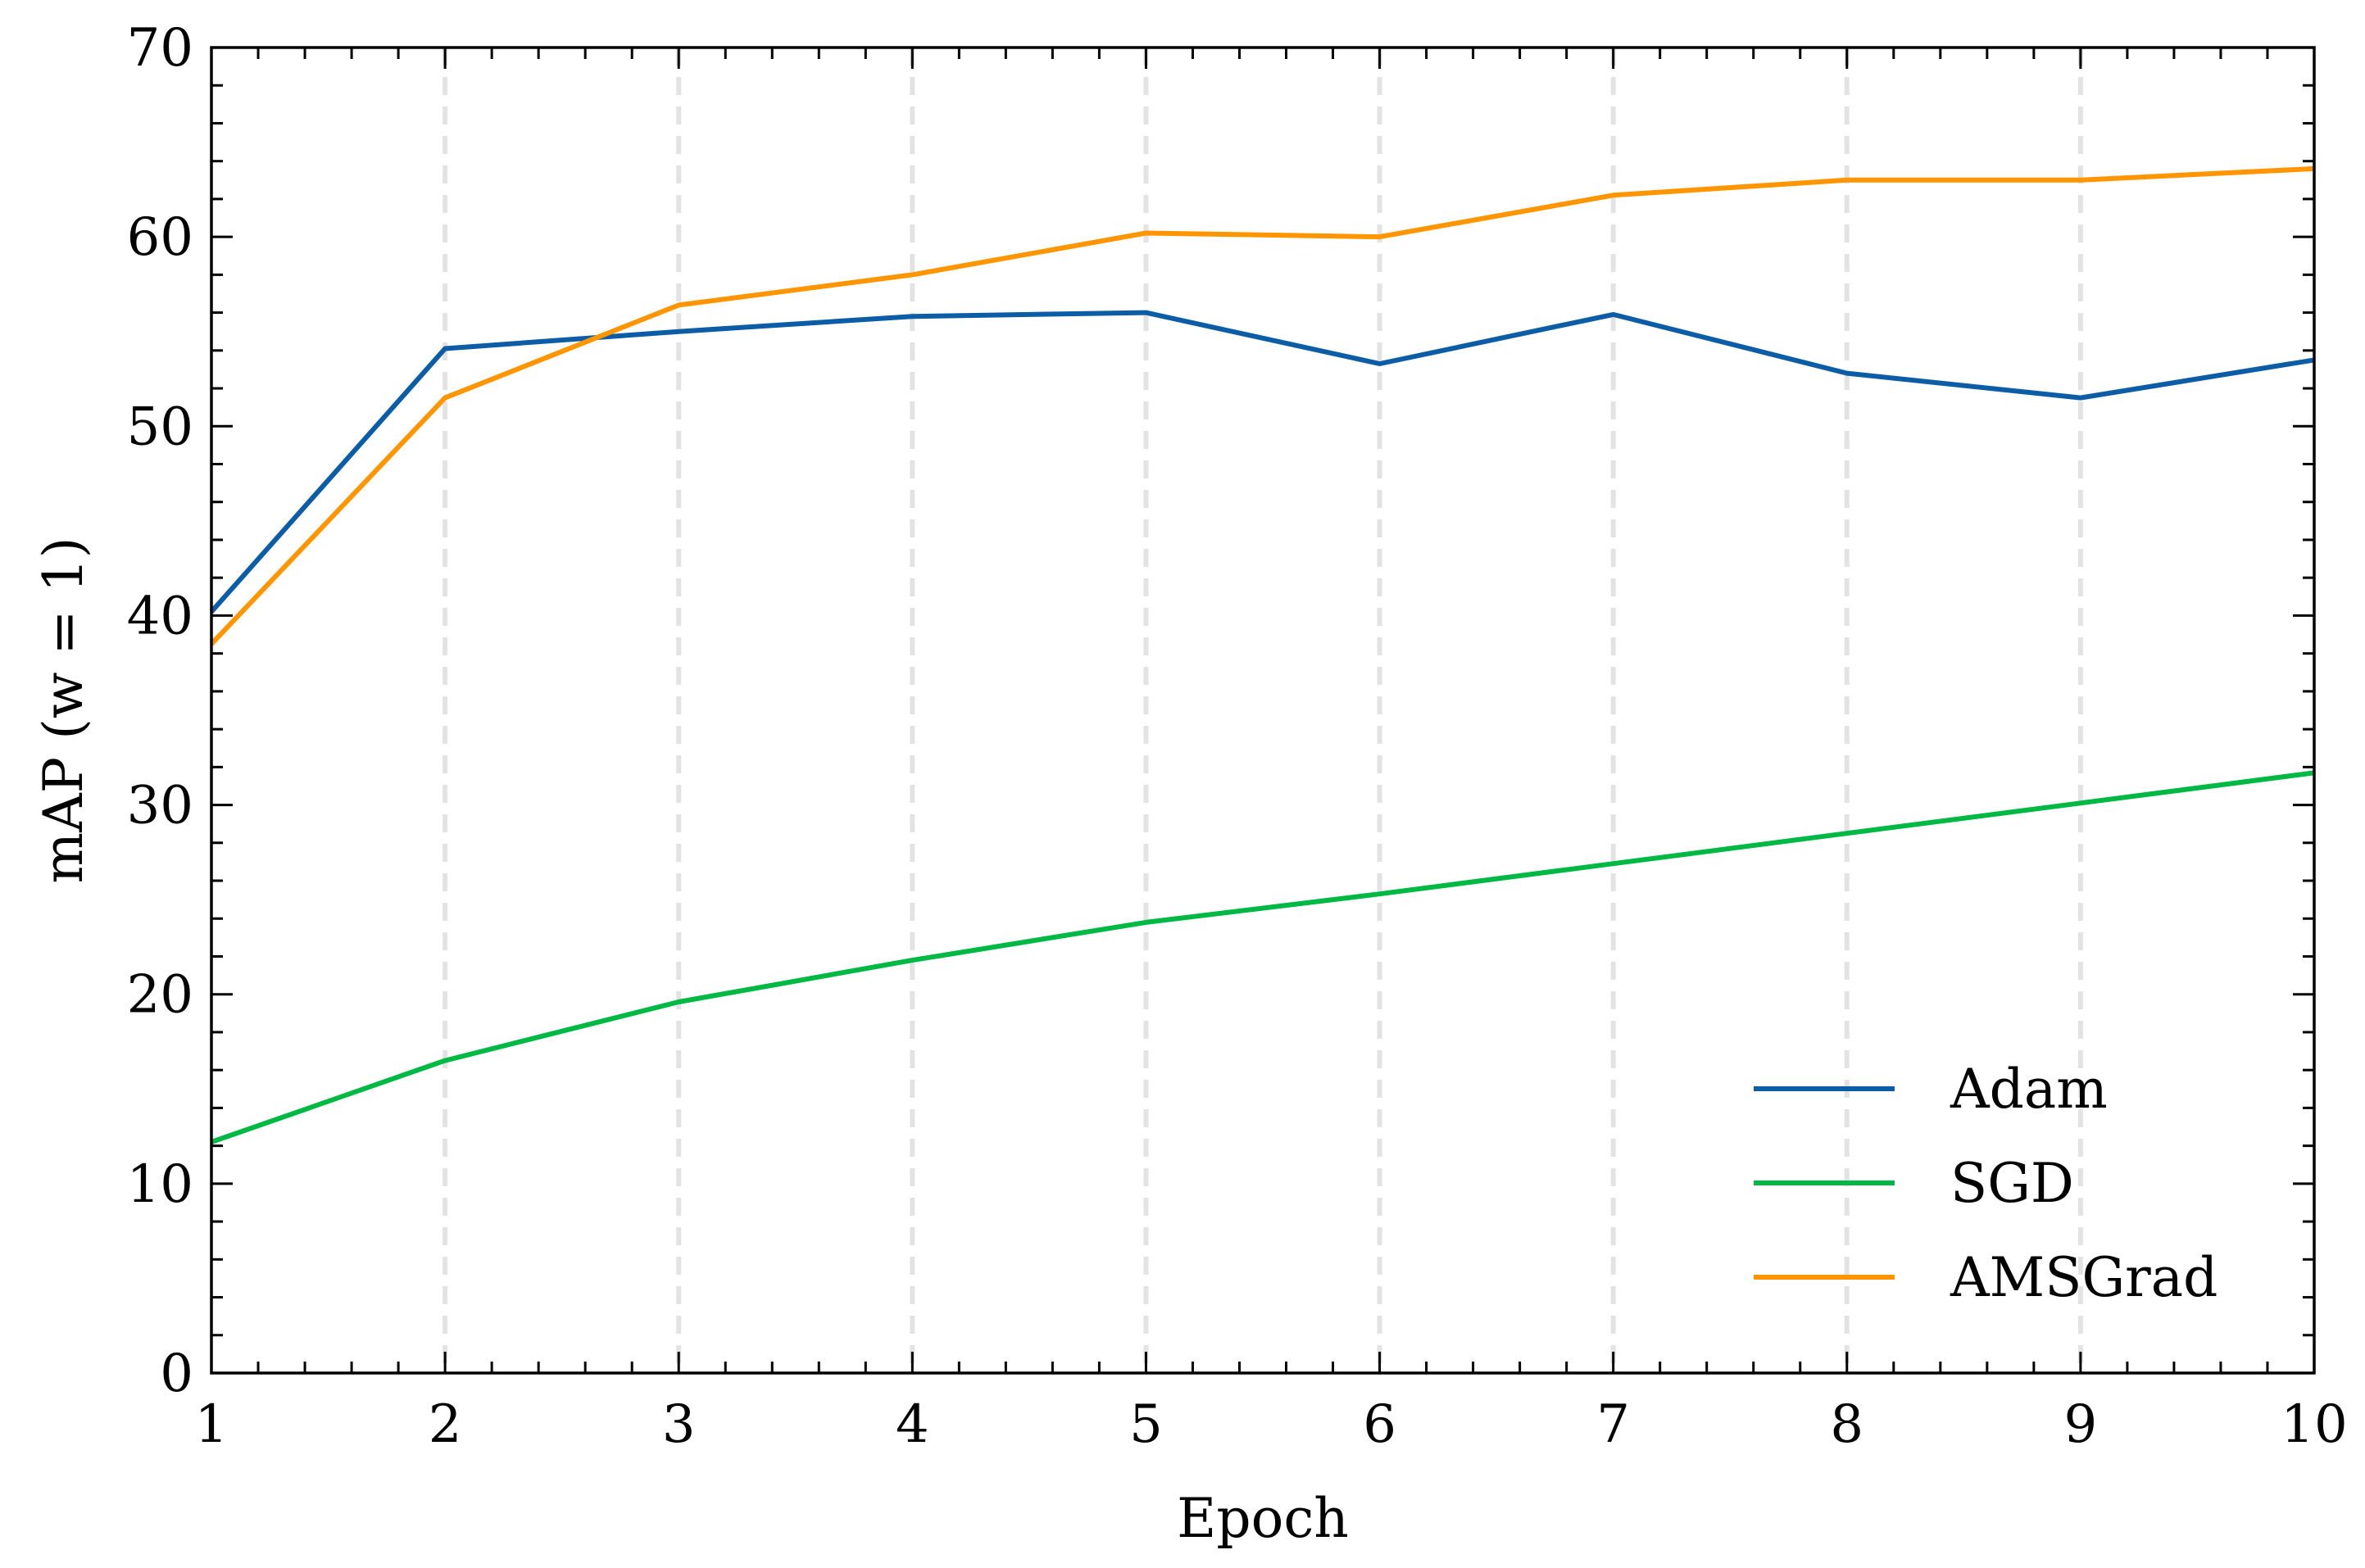  What do you see at coordinates (1613, 1424) in the screenshot?
I see `x-tick-label-7: 7` at bounding box center [1613, 1424].